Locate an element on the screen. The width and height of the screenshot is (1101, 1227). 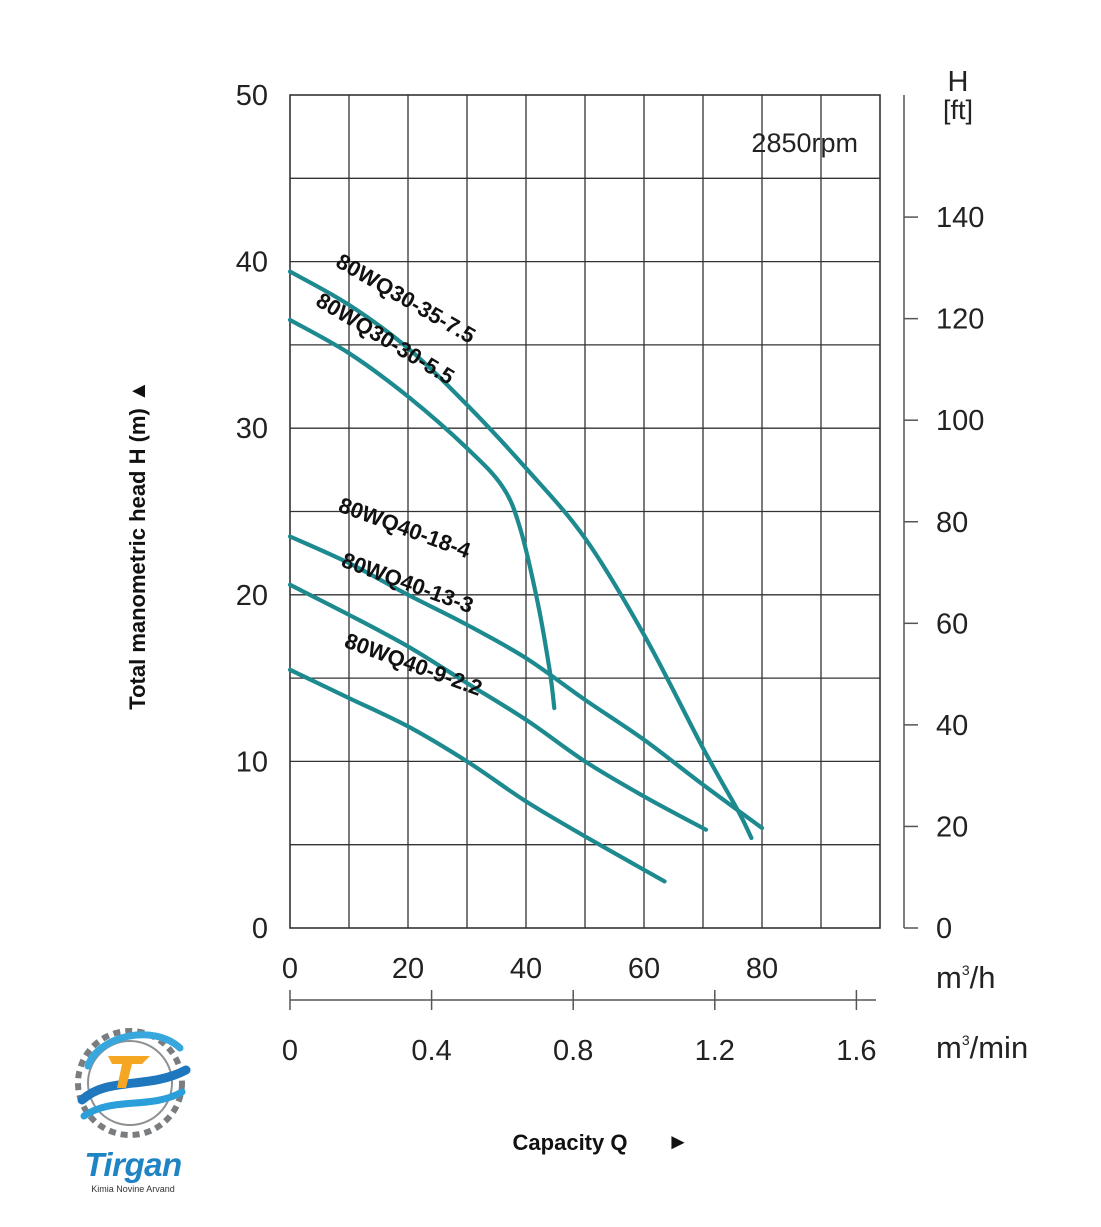
x-tick-label: 60 is located at coordinates (644, 969).